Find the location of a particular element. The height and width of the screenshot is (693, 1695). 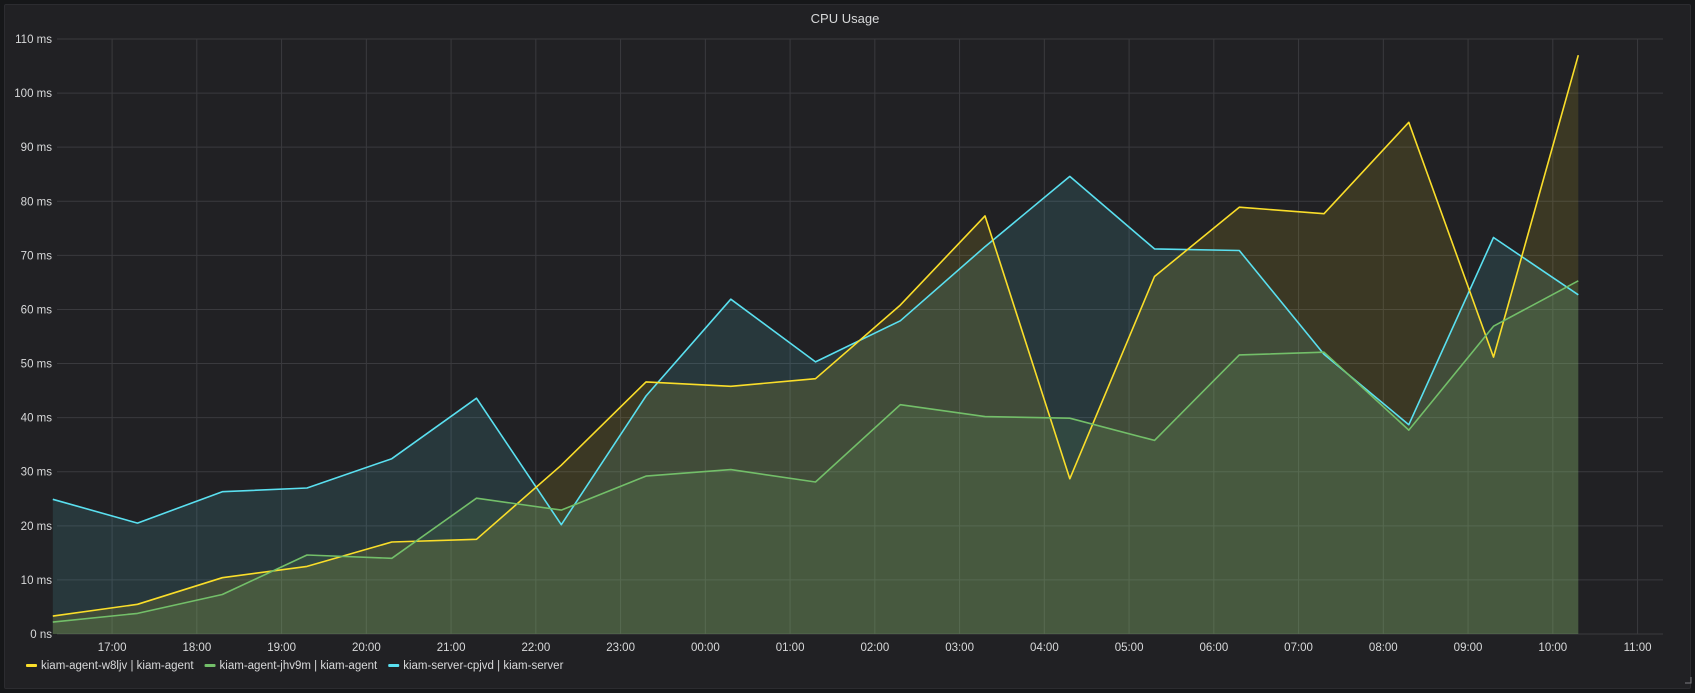

x-tick-label: 03:00 is located at coordinates (959, 648).